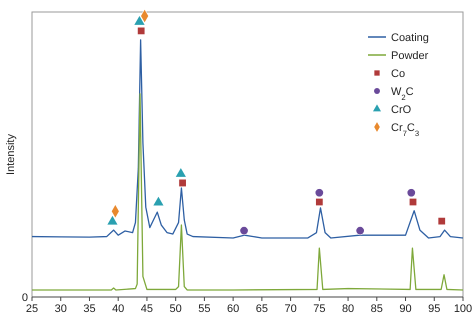 Image resolution: width=475 pixels, height=320 pixels. Describe the element at coordinates (25, 298) in the screenshot. I see `text: 0` at that location.